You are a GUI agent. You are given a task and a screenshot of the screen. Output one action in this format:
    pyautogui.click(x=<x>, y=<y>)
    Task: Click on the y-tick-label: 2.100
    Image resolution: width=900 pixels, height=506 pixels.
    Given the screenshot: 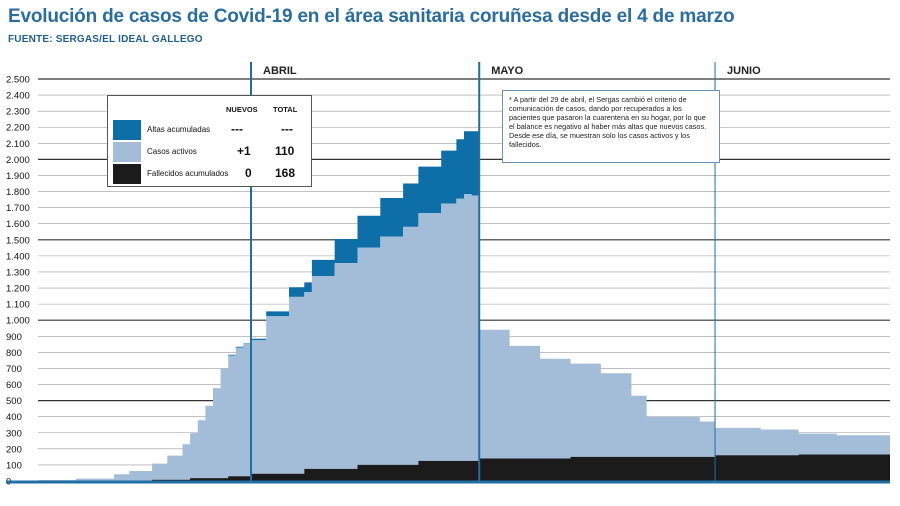 What is the action you would take?
    pyautogui.click(x=18, y=144)
    